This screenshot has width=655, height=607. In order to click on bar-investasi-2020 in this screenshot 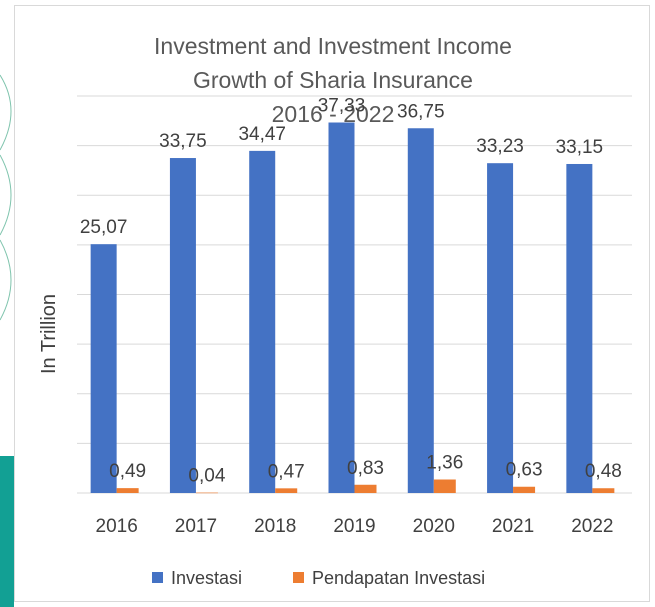, I will do `click(420, 310)`.